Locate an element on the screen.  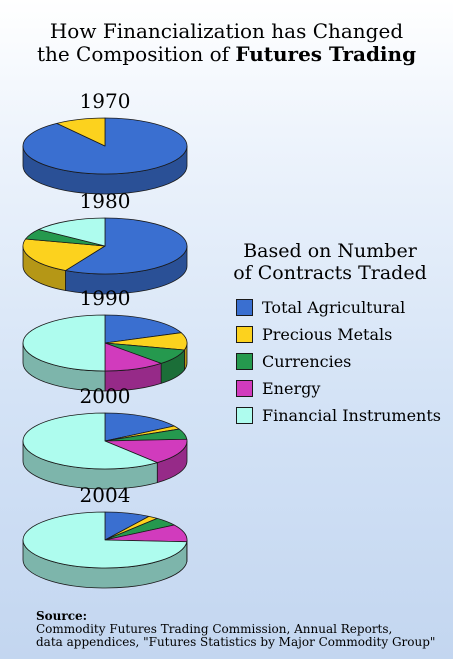
legend-item-precious-metals: Precious Metals is located at coordinates (338, 334).